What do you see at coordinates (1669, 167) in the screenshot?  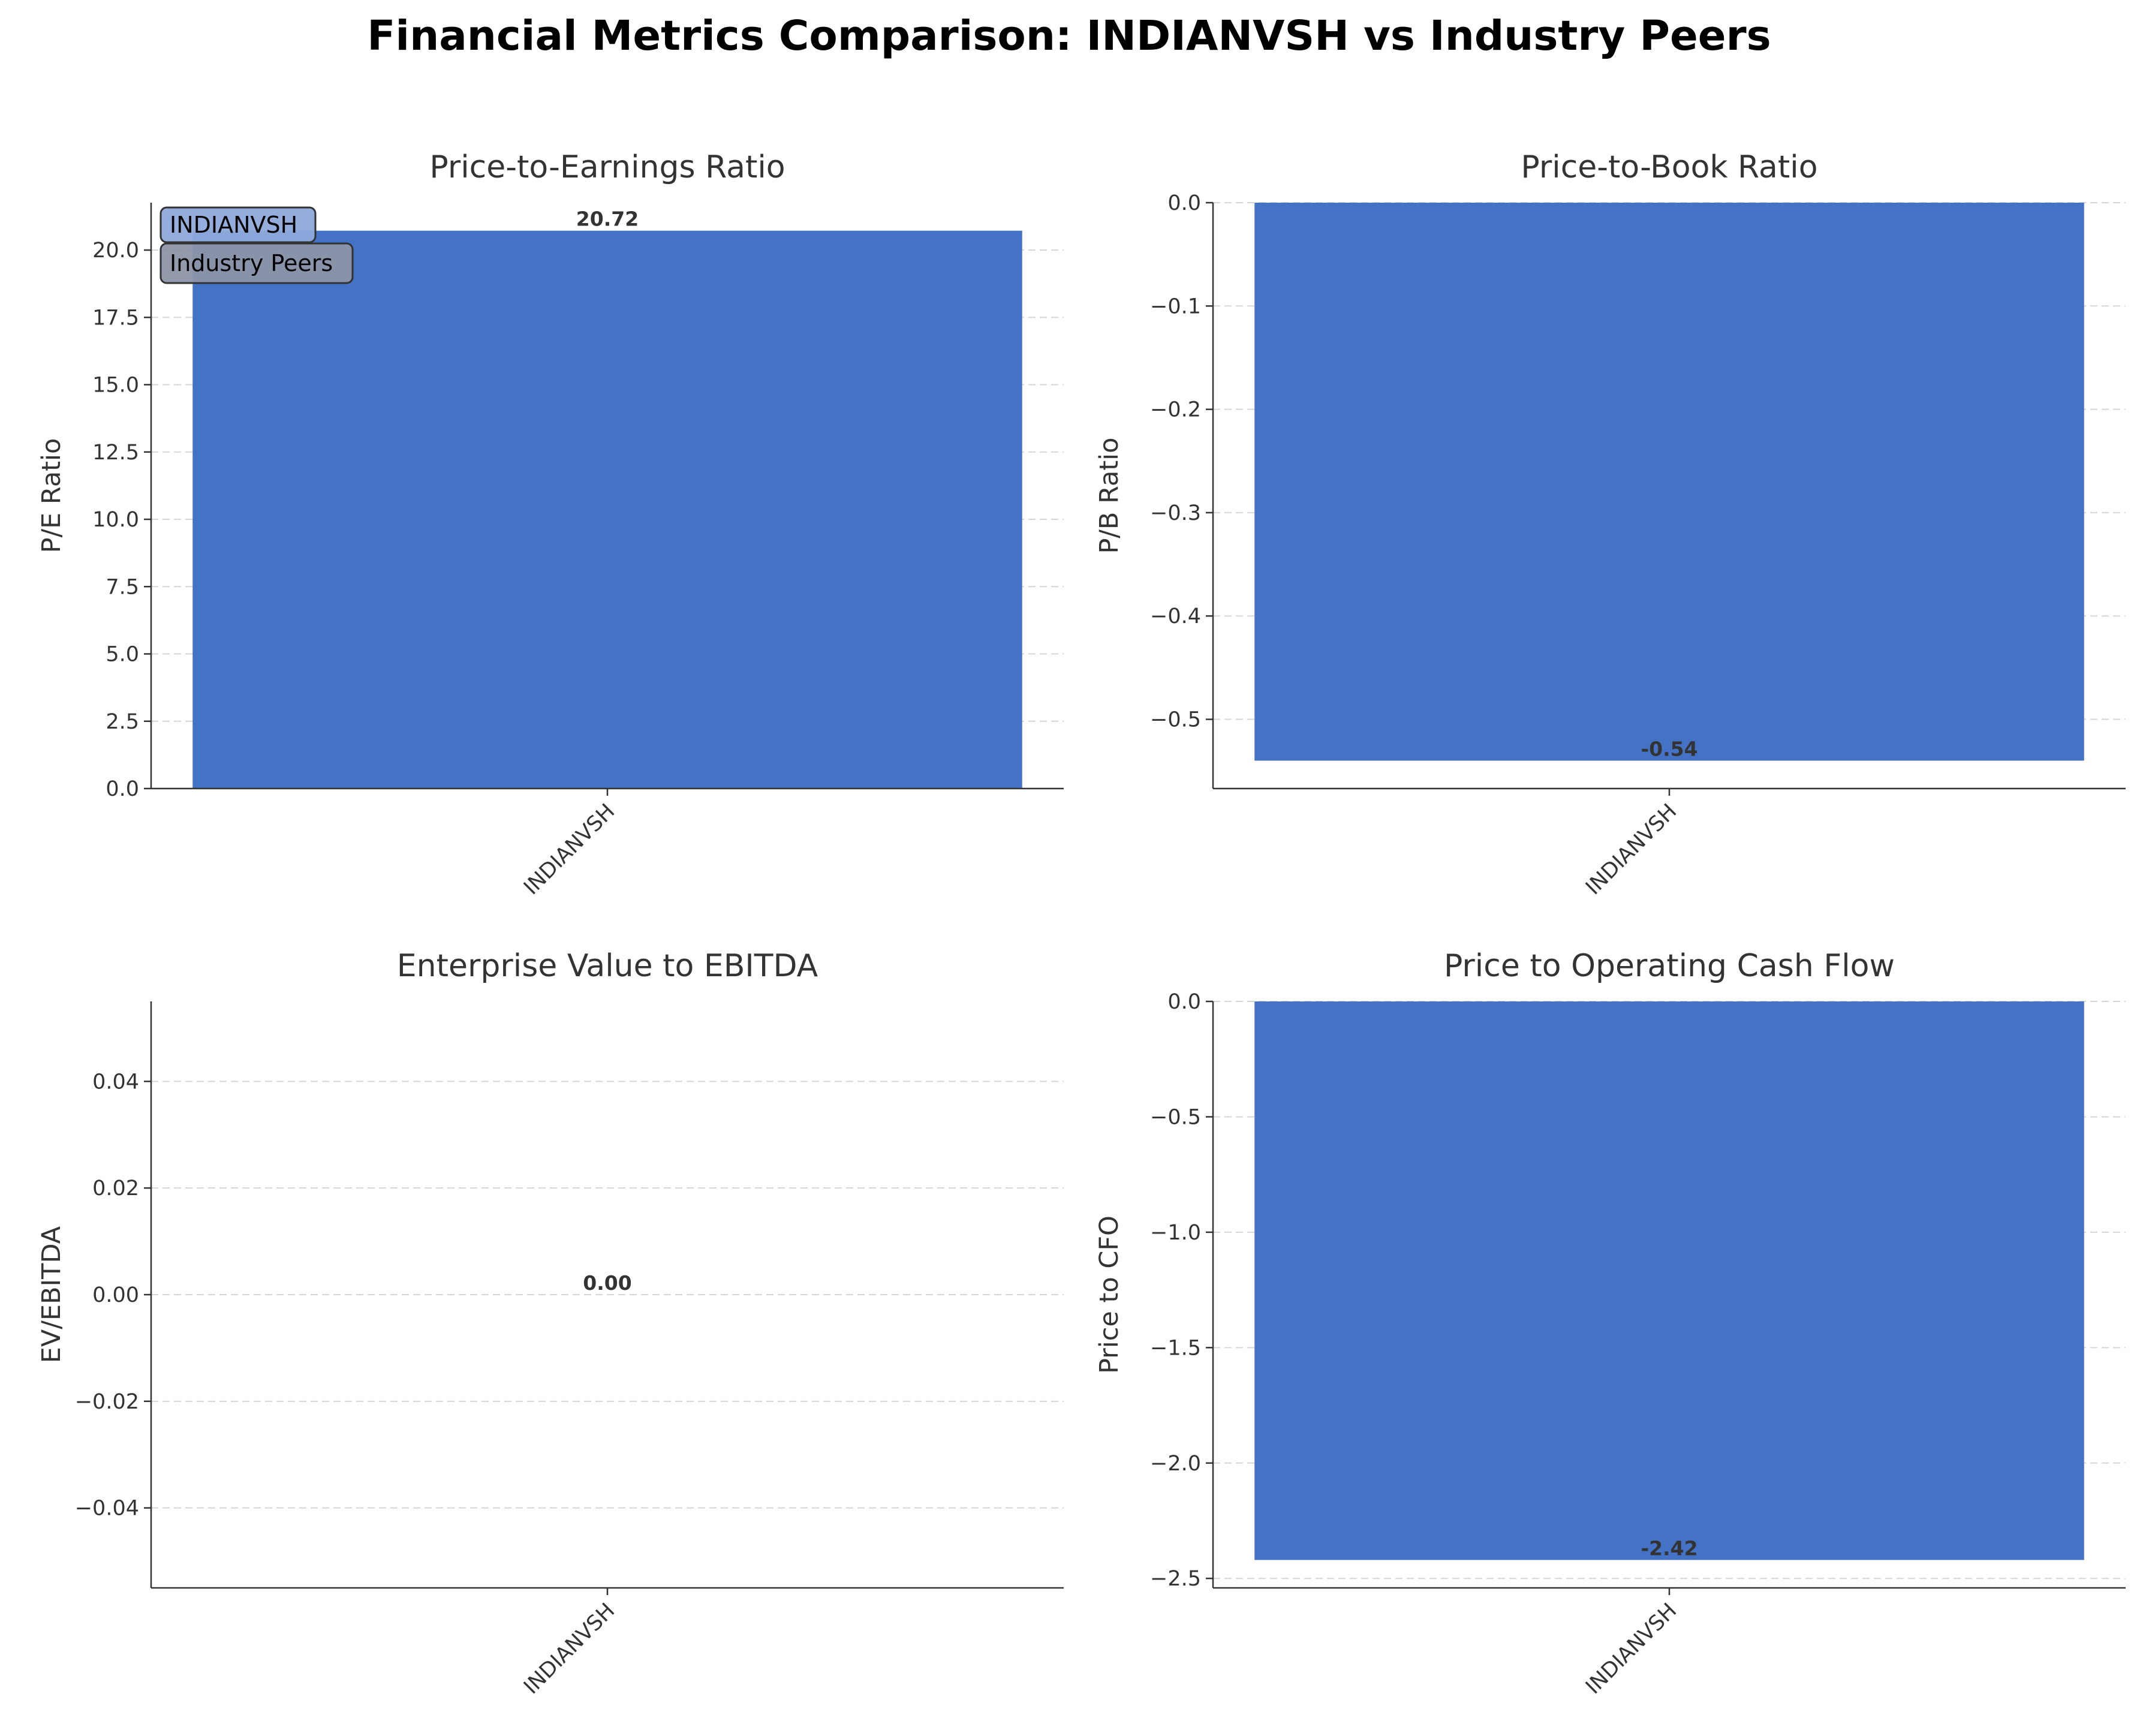 I see `subplot-title: Price-to-Book Ratio` at bounding box center [1669, 167].